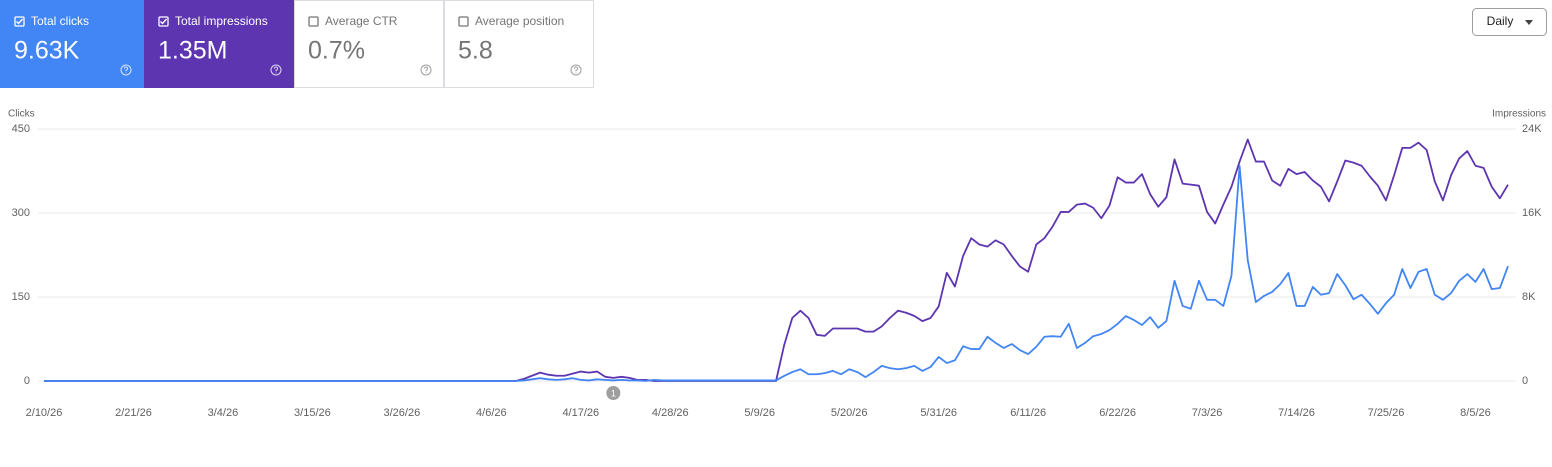 This screenshot has width=1552, height=467. I want to click on y2-axis-label: Impressions, so click(1519, 114).